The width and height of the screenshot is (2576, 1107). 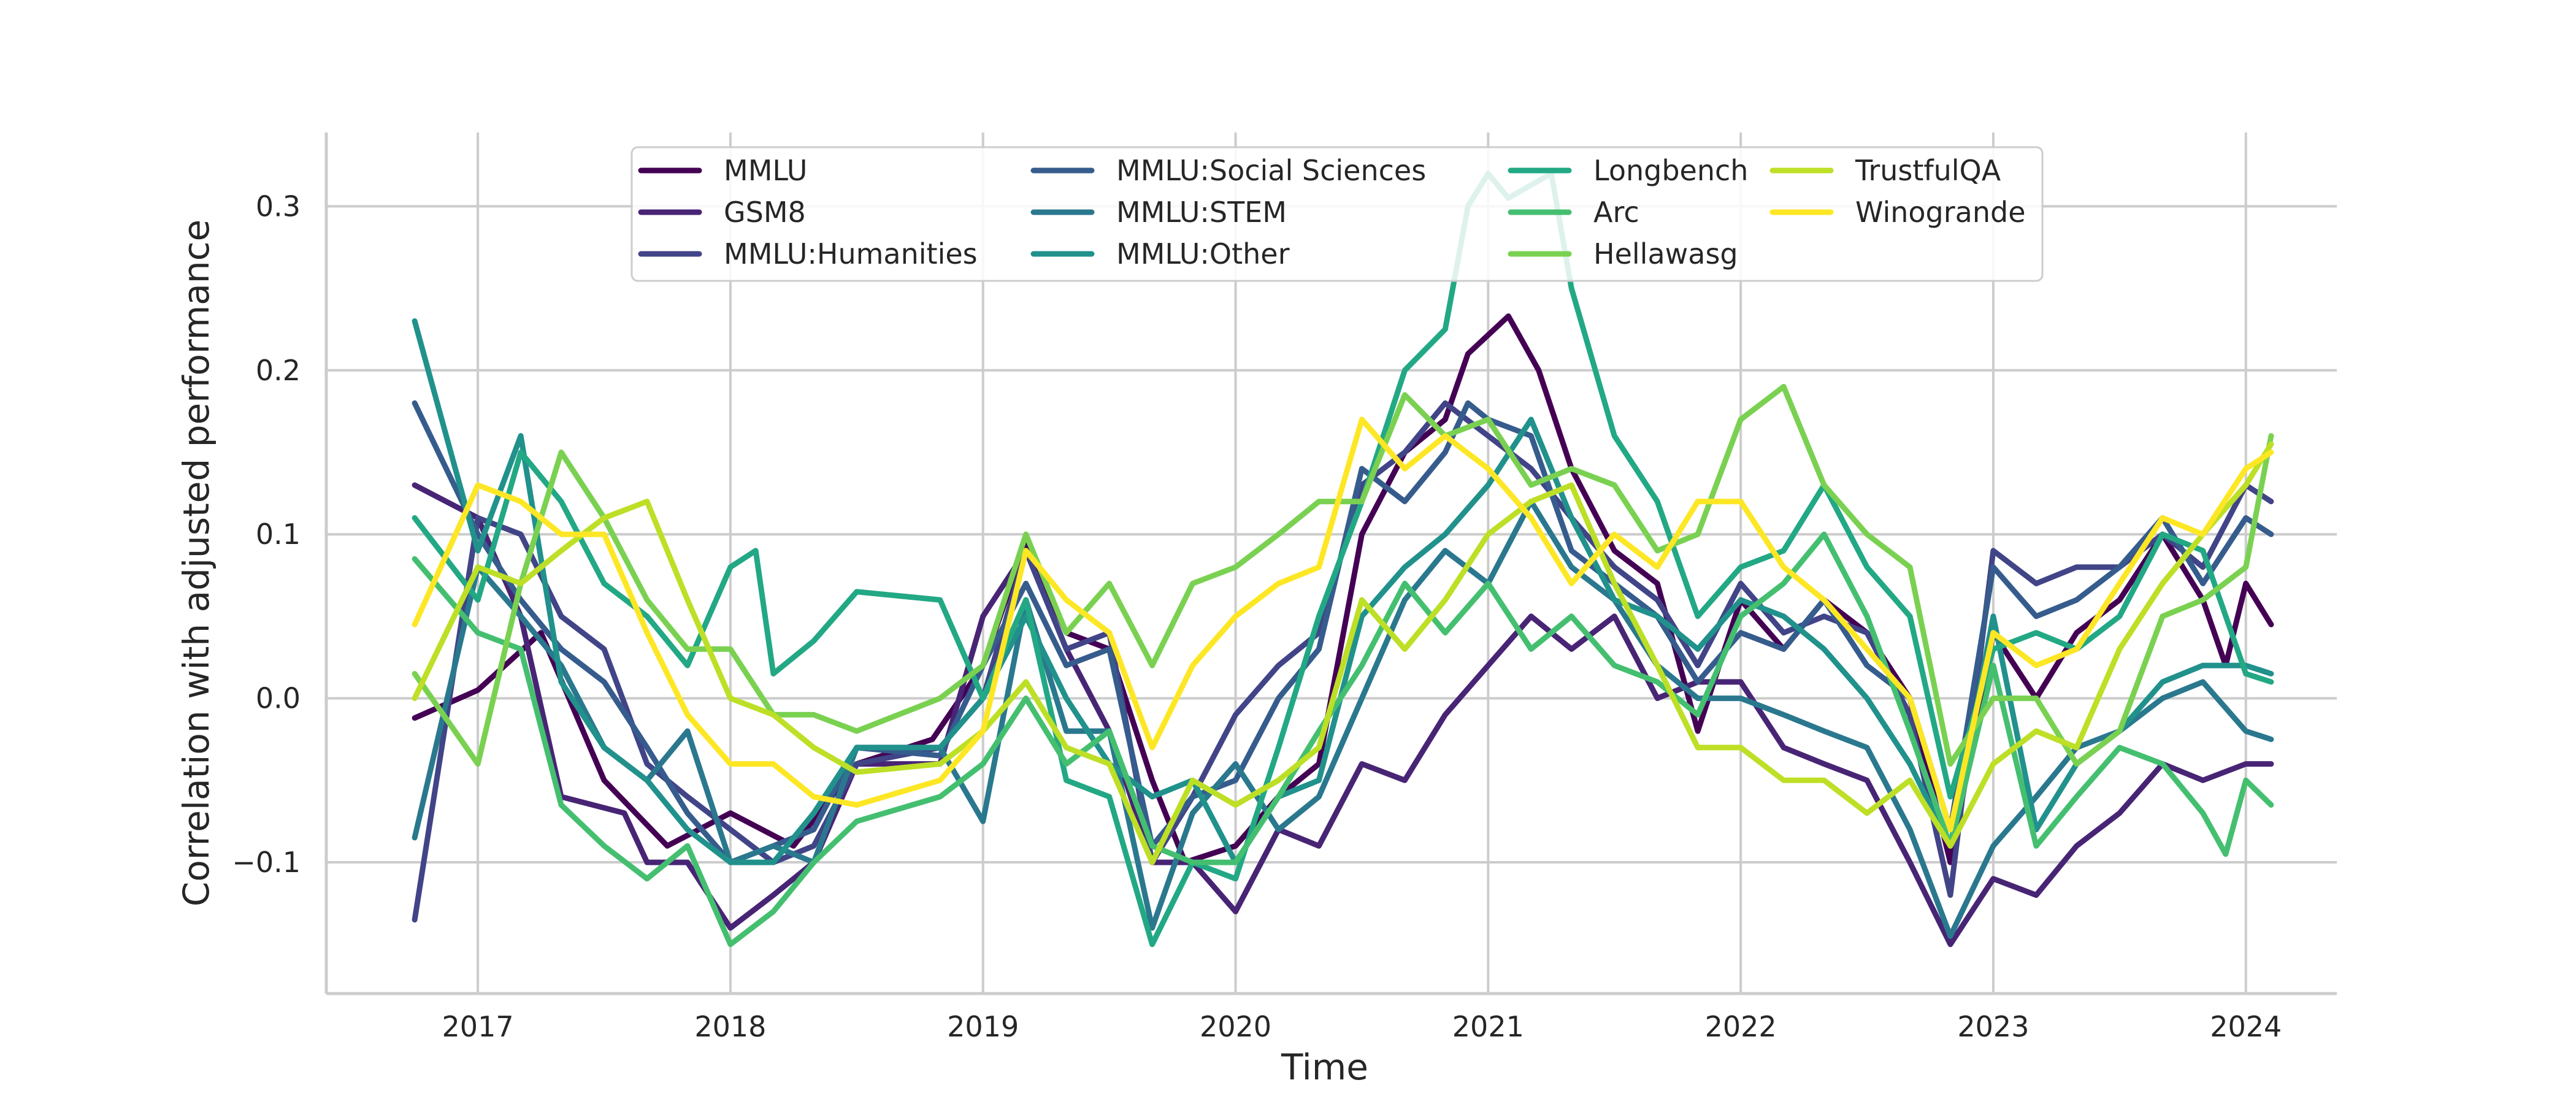 I want to click on legend-label: Longbench, so click(x=1670, y=170).